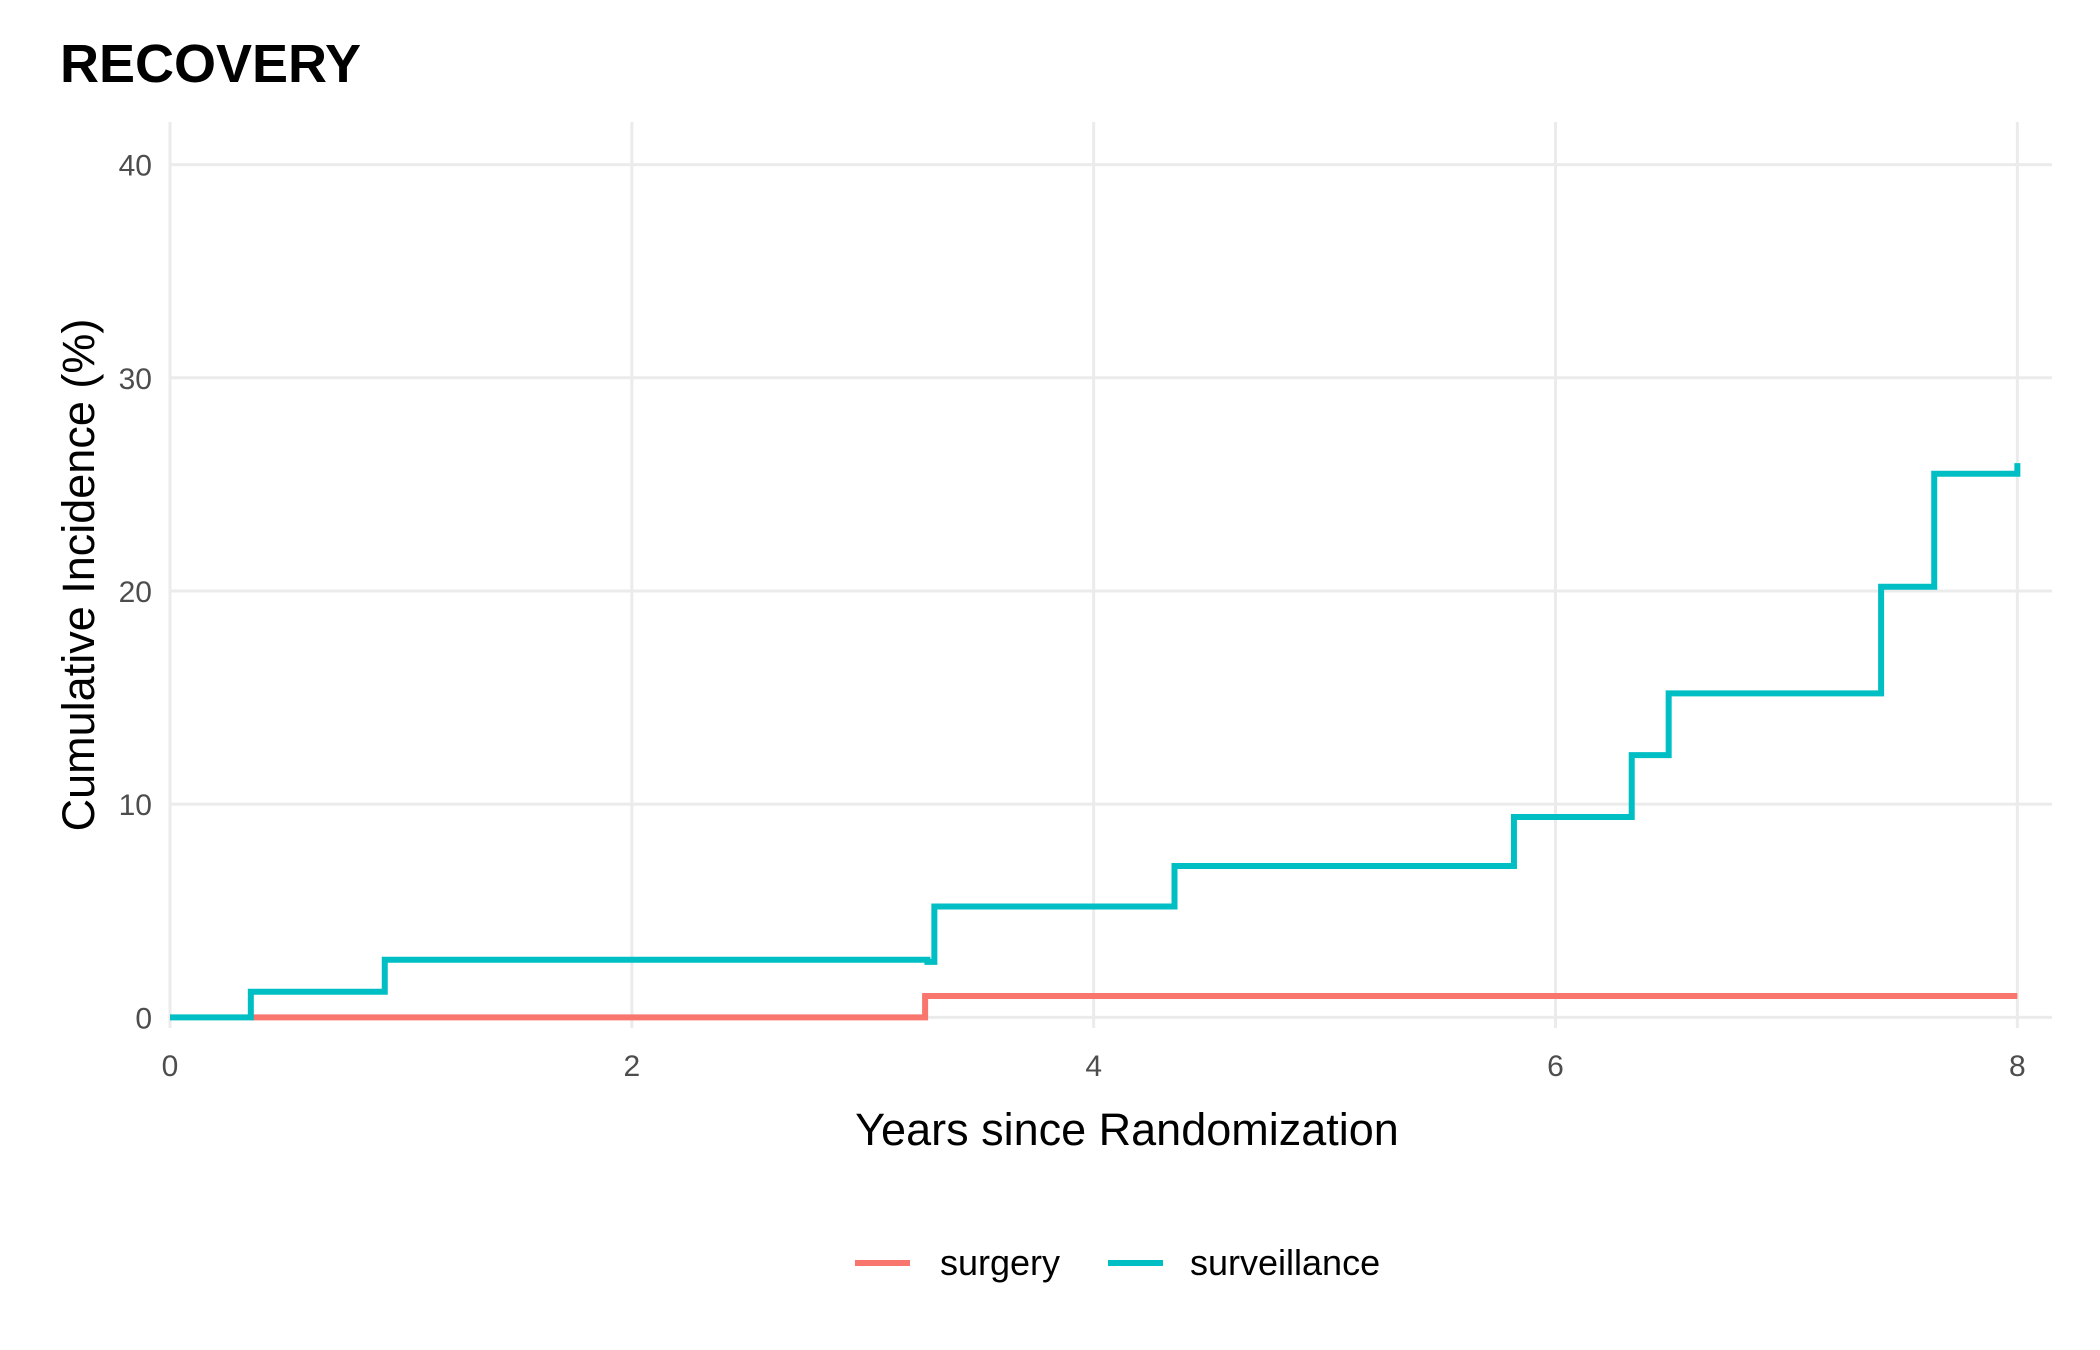 Image resolution: width=2100 pixels, height=1350 pixels. Describe the element at coordinates (210, 64) in the screenshot. I see `chart-title: RECOVERY` at that location.